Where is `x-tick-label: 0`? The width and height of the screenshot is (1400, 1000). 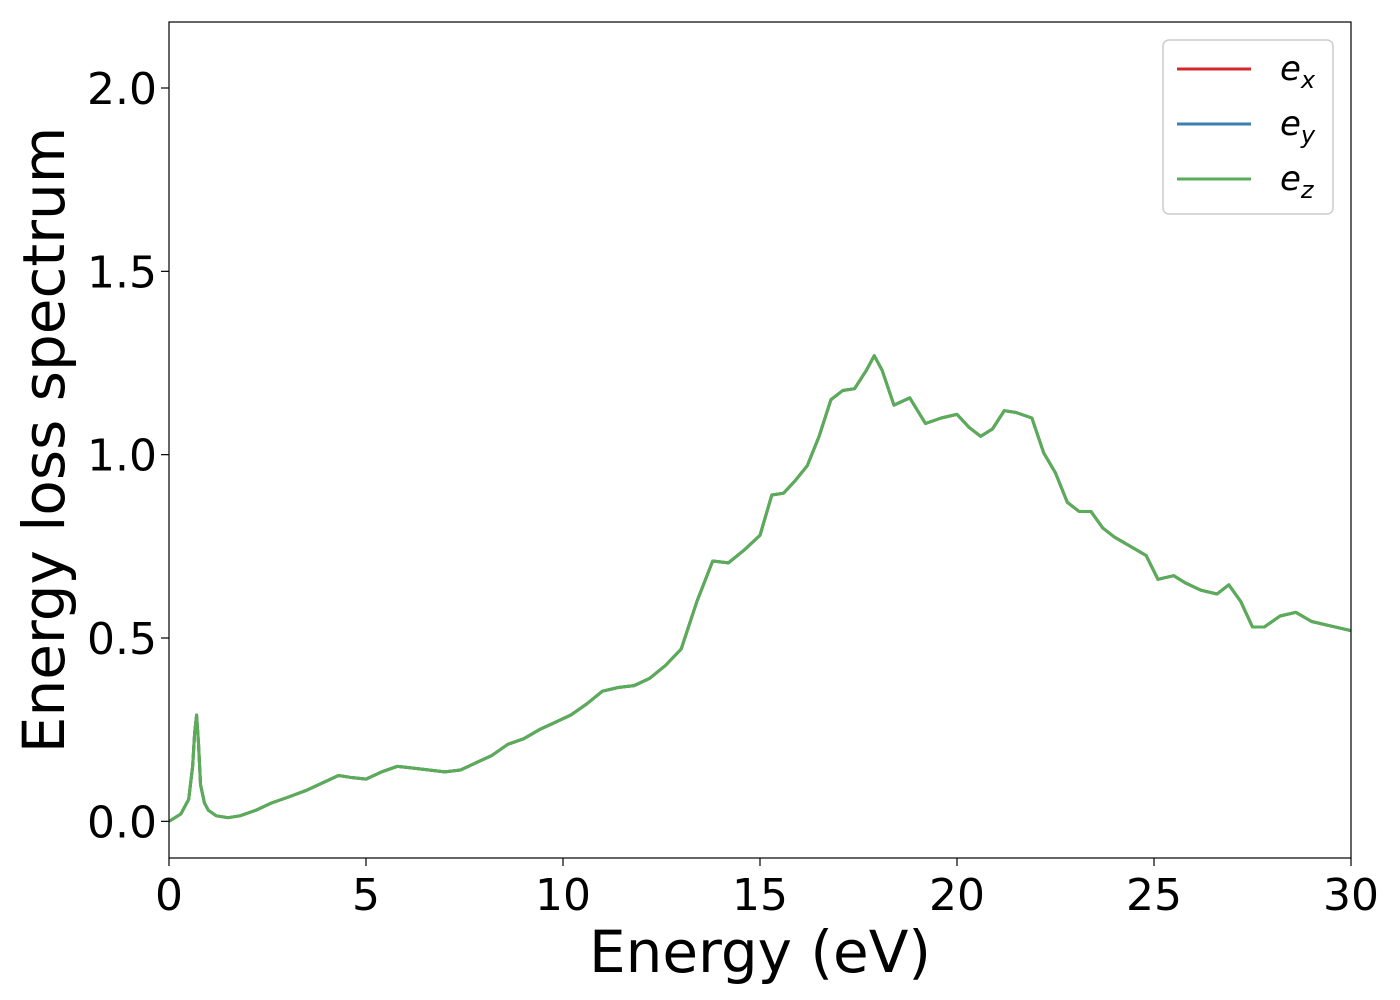
x-tick-label: 0 is located at coordinates (169, 895).